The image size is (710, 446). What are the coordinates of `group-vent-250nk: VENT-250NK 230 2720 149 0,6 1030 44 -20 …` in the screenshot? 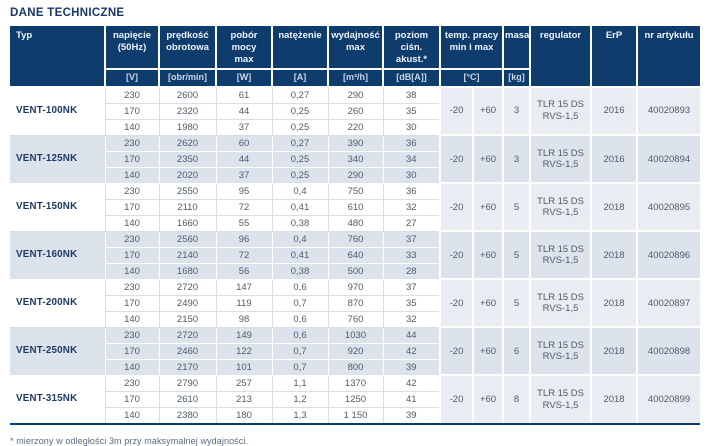 It's located at (355, 351).